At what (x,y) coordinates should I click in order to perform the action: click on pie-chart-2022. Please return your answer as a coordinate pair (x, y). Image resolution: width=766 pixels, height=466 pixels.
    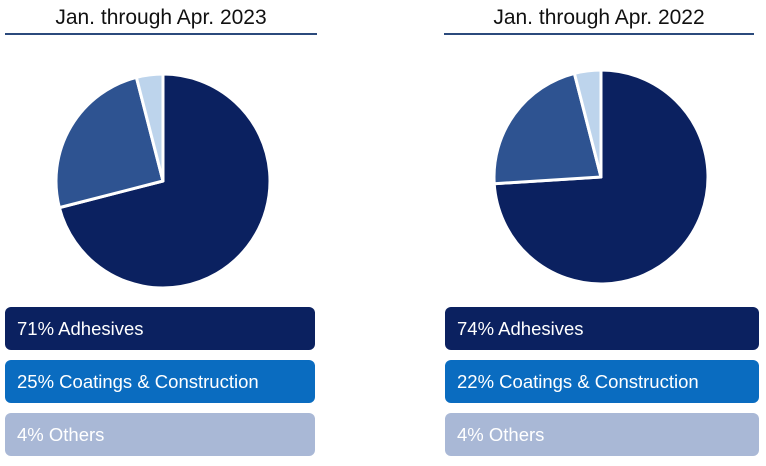
    Looking at the image, I should click on (601, 177).